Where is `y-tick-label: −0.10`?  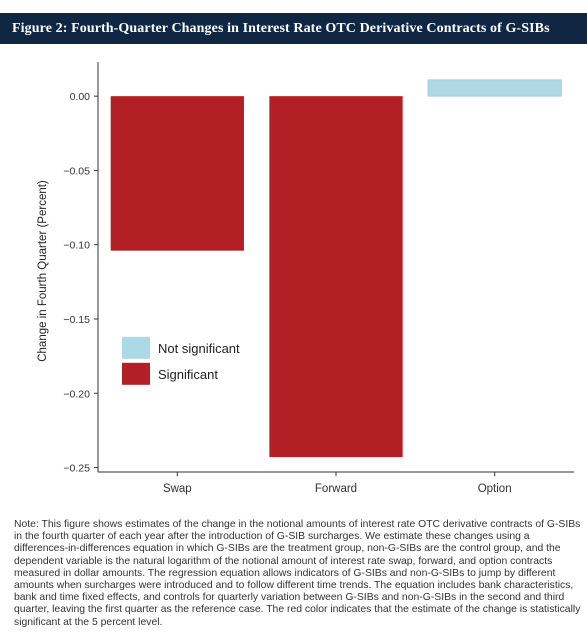 y-tick-label: −0.10 is located at coordinates (76, 246).